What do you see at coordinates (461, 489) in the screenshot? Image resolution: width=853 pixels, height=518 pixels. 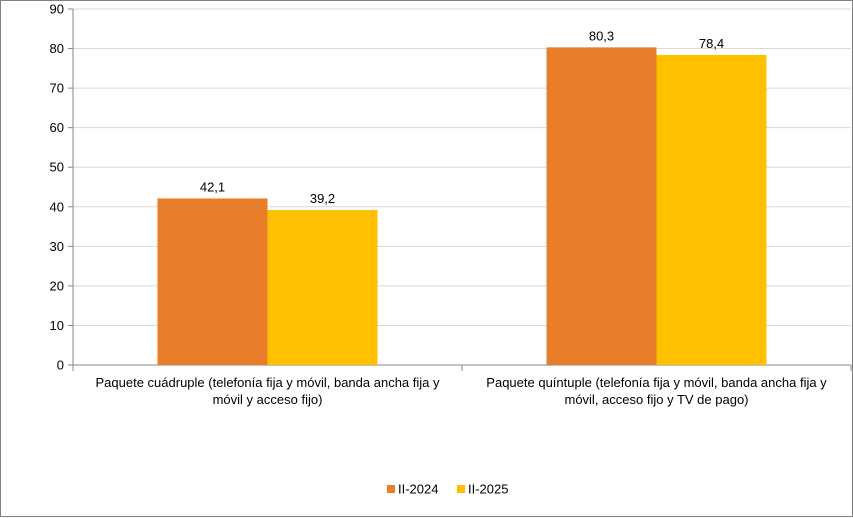 I see `legend-swatch-ii-2025` at bounding box center [461, 489].